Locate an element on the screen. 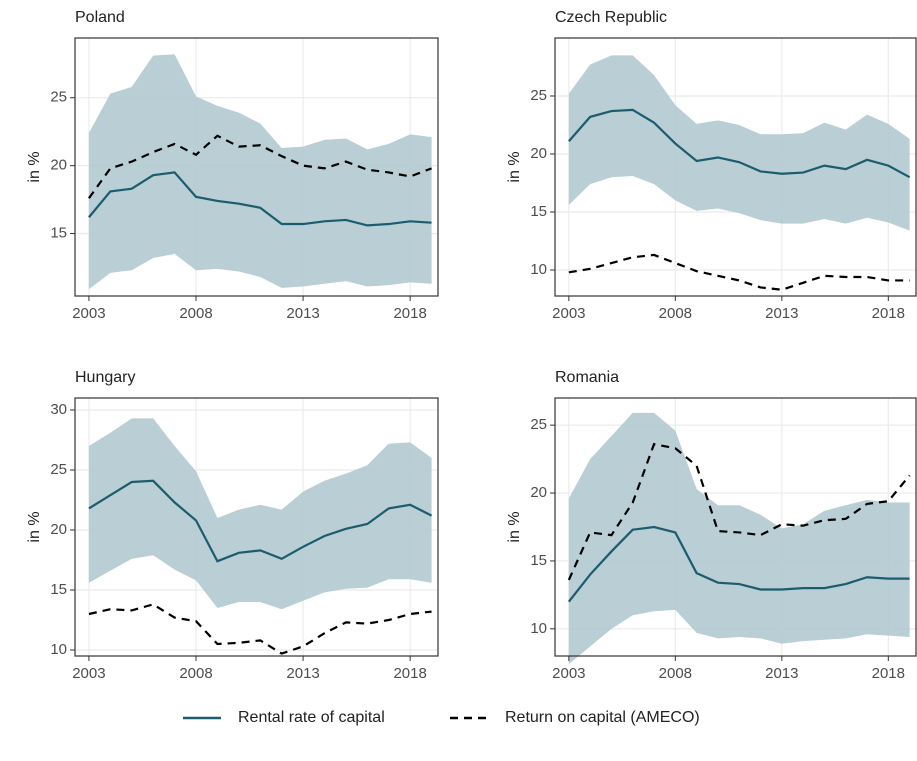  panel-title: Romania is located at coordinates (587, 377).